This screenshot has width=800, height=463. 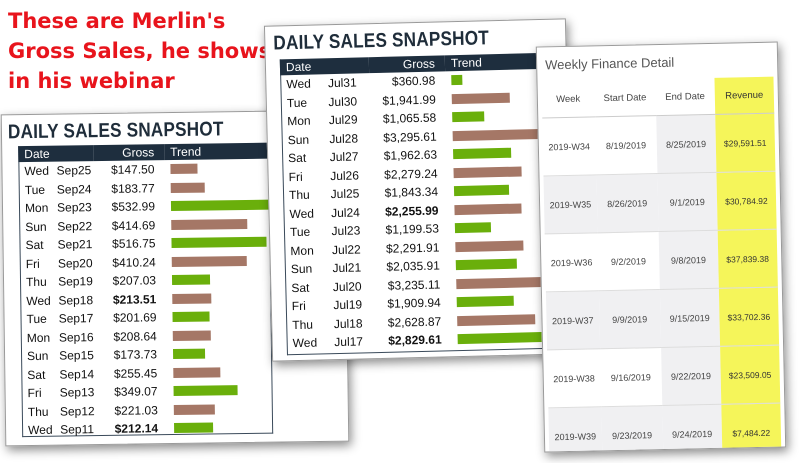 What do you see at coordinates (348, 305) in the screenshot?
I see `row-date: Jul19` at bounding box center [348, 305].